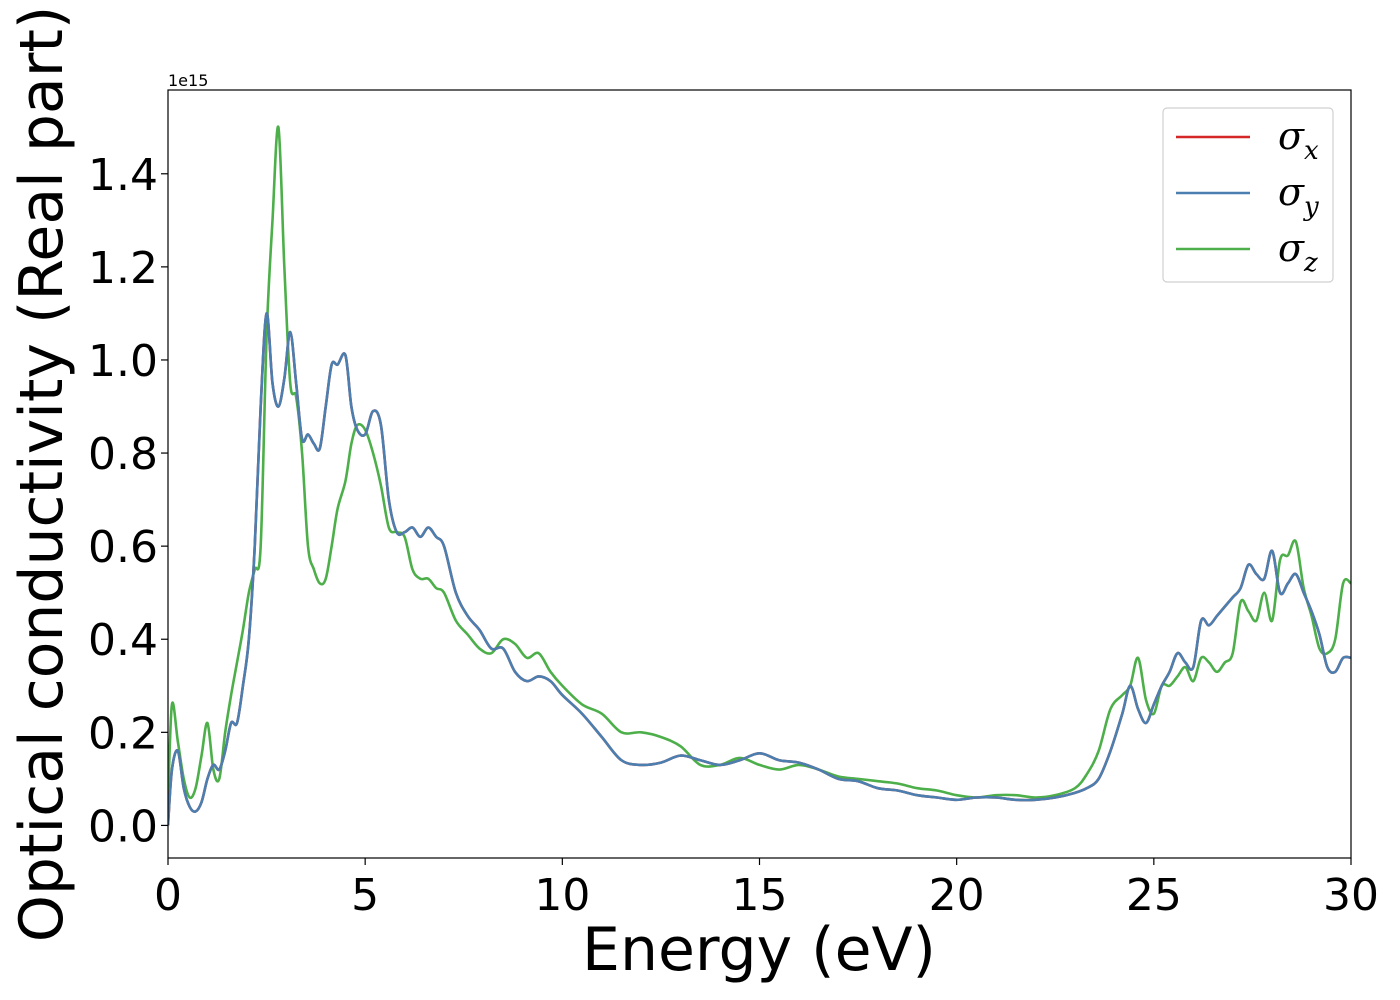  I want to click on legend-label-sigma-z: σz, so click(1298, 252).